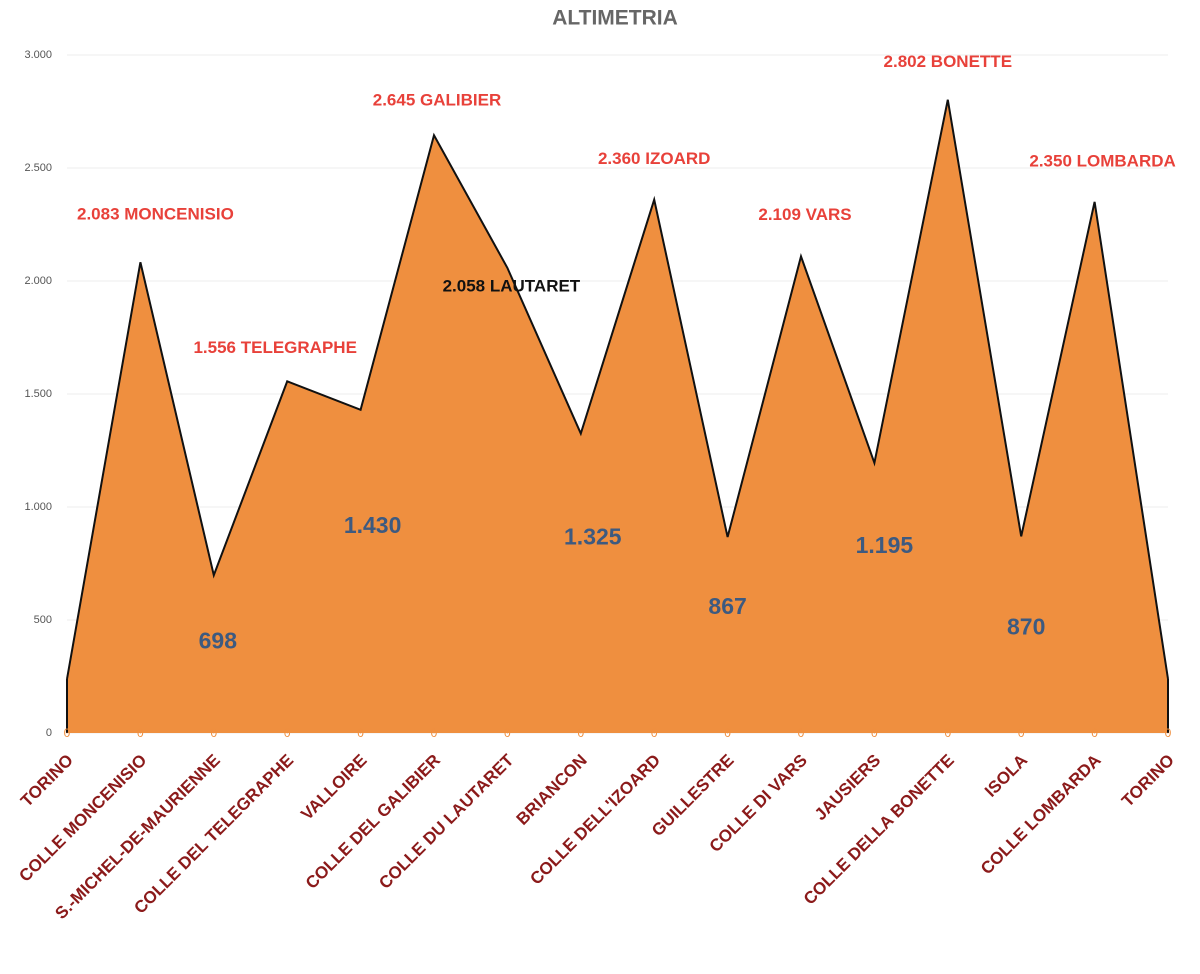 This screenshot has height=974, width=1200. I want to click on x-tick-label: ISOLA, so click(1006, 776).